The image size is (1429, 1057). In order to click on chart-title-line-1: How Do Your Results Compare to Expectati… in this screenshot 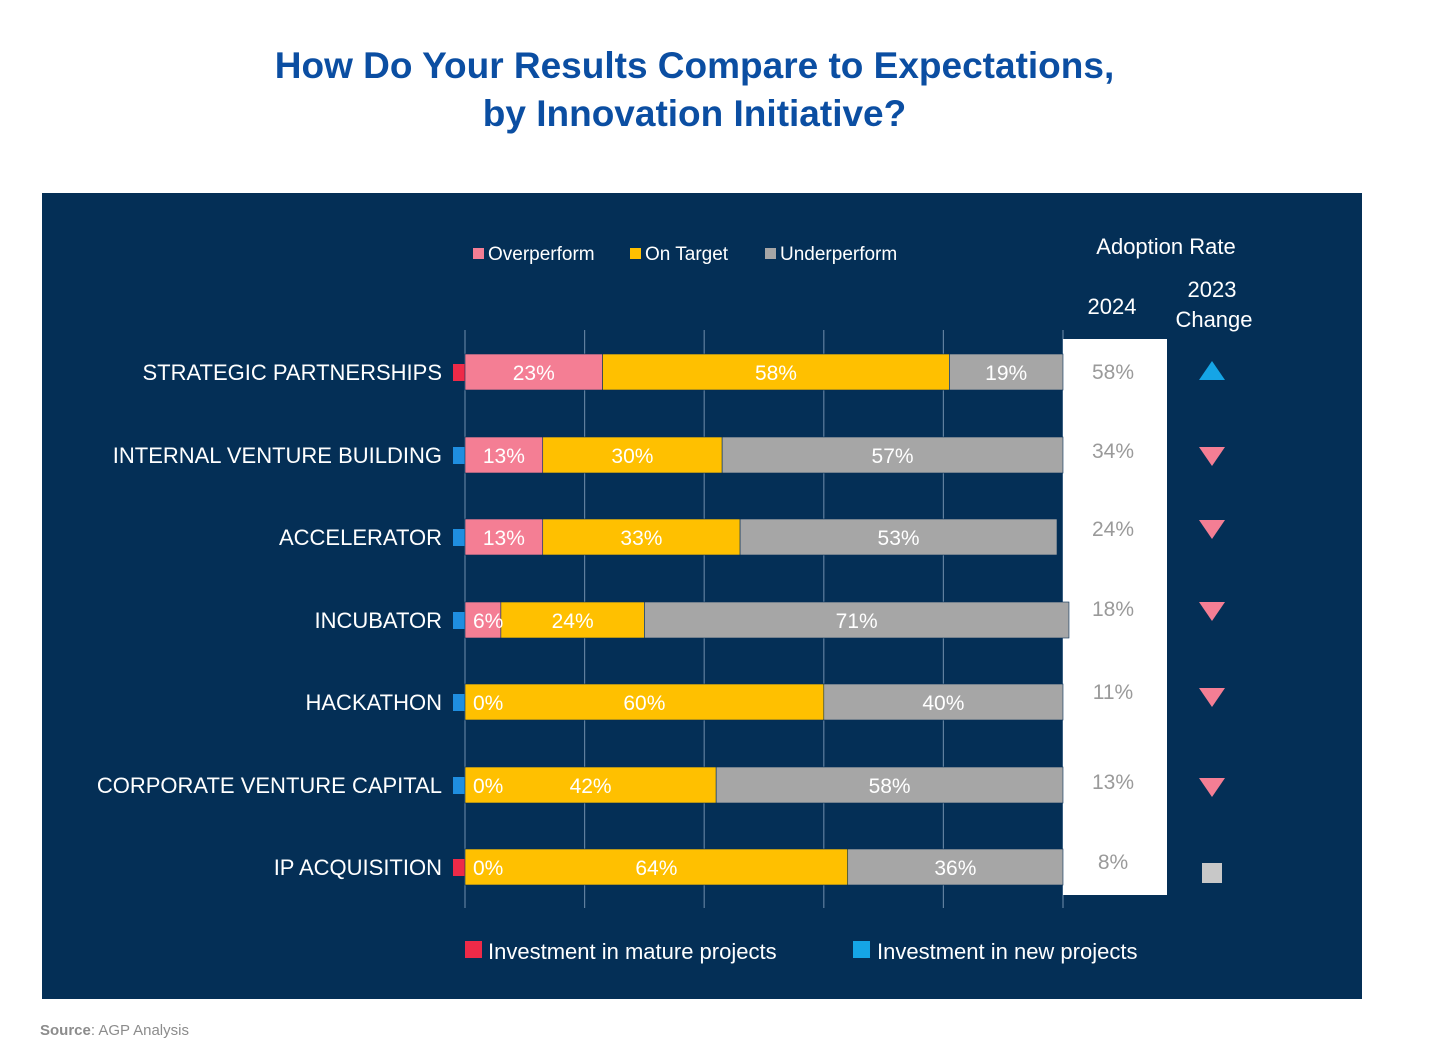, I will do `click(694, 65)`.